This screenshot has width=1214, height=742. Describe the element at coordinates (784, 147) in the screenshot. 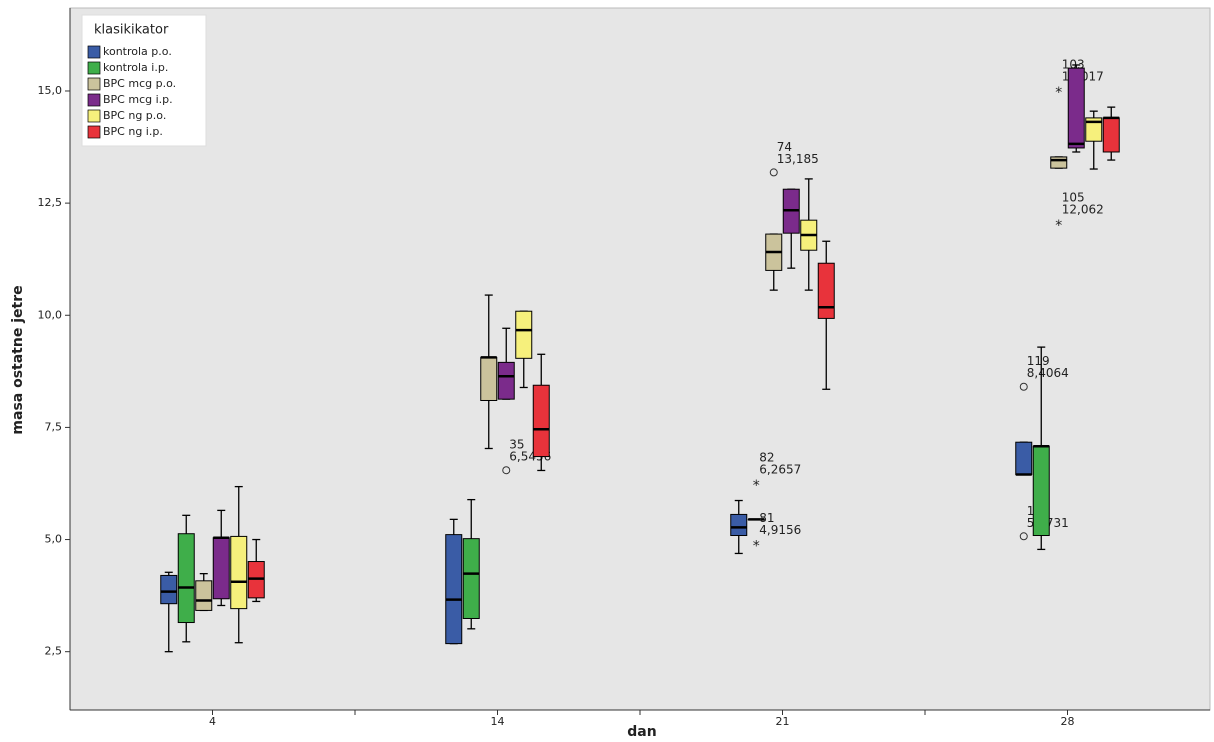

I see `outlier-id: 74` at that location.